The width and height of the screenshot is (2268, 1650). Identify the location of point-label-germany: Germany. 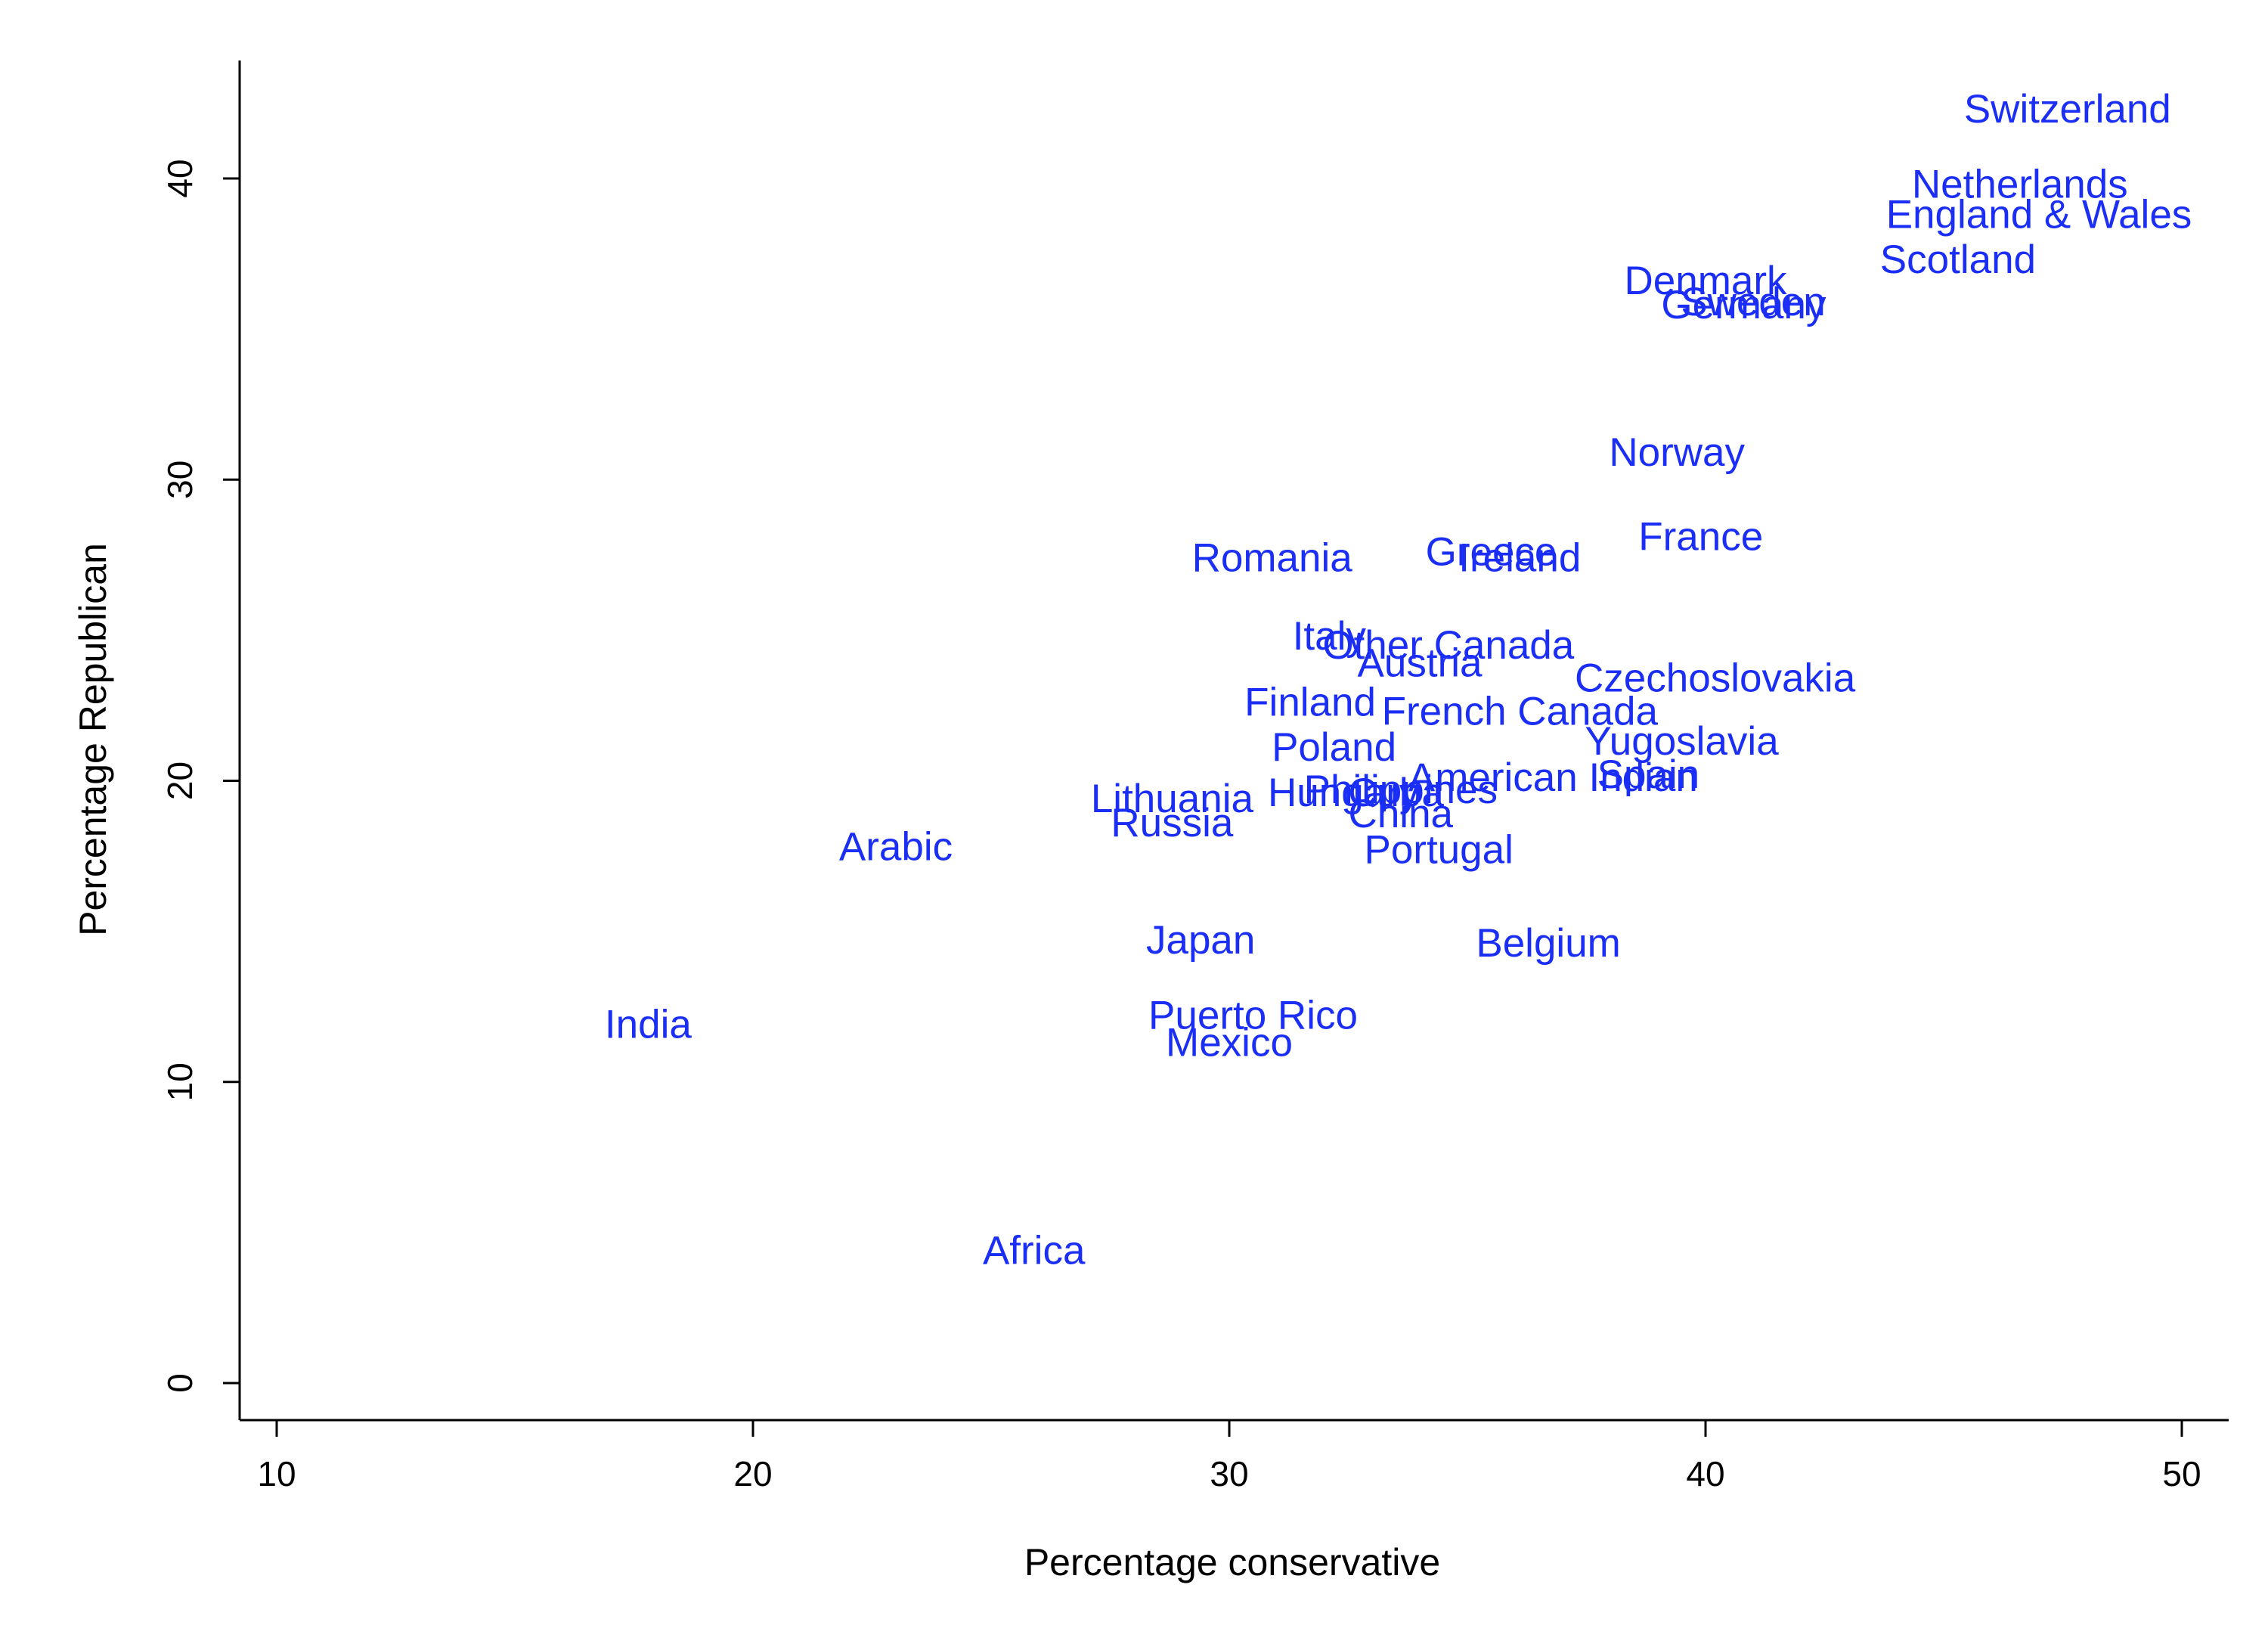
(1743, 305).